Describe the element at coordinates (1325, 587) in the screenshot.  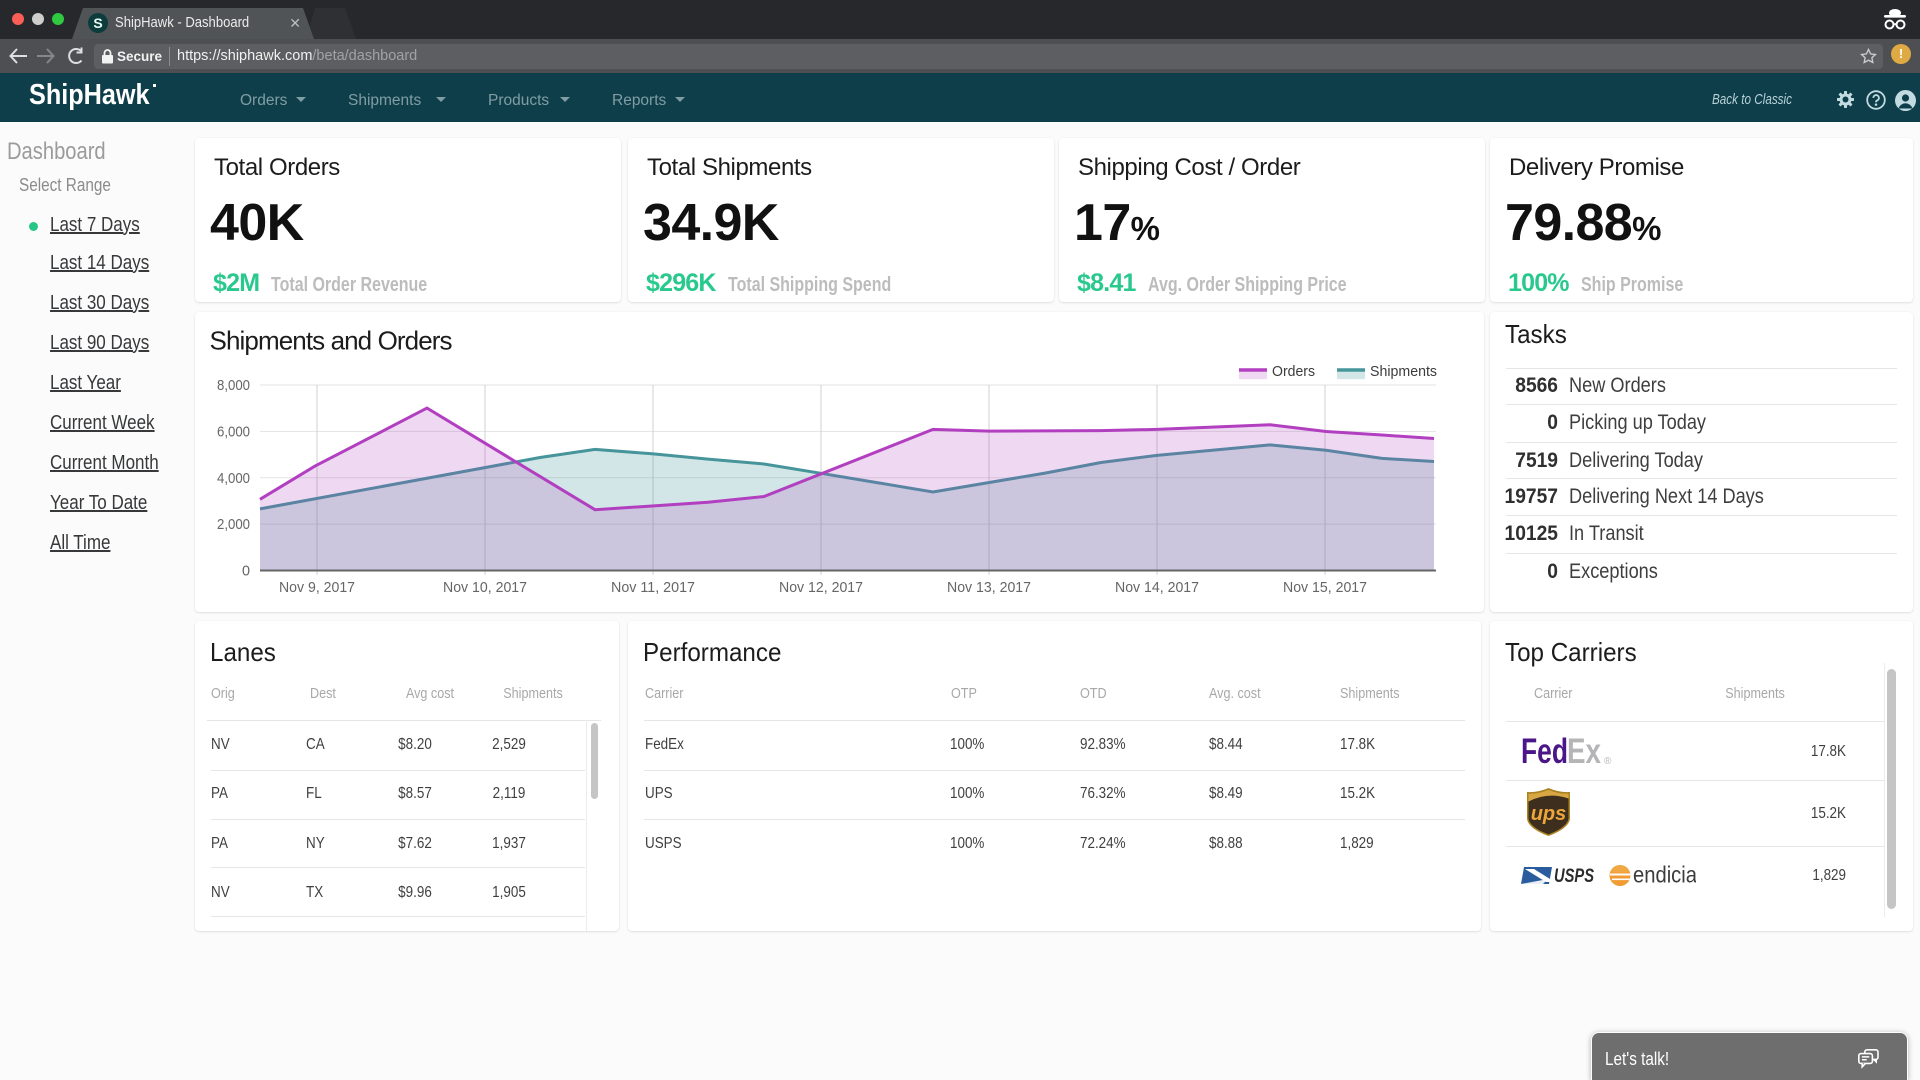
I see `svg-text: Nov 15, 2017` at that location.